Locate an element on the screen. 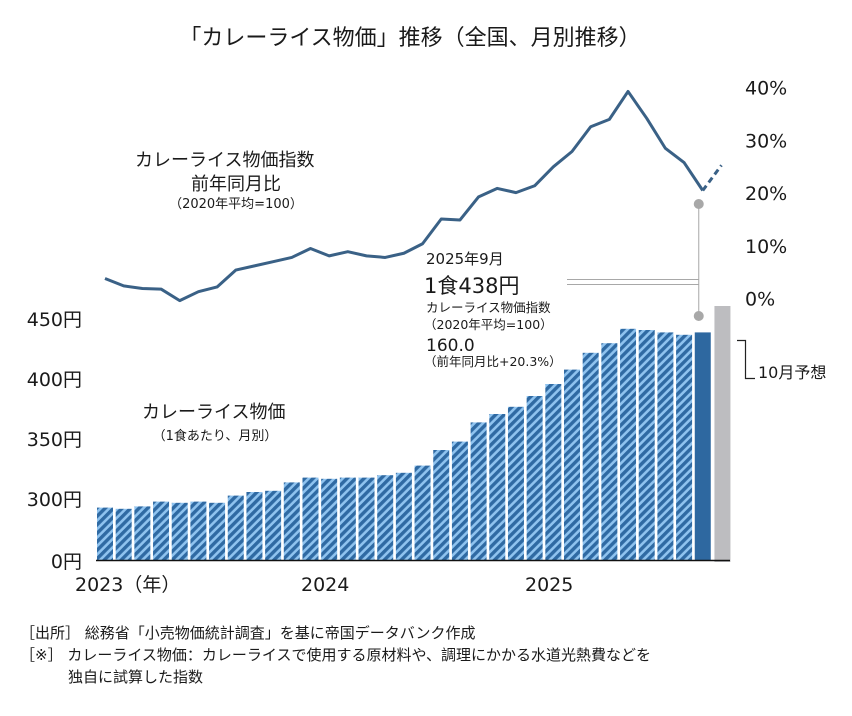  price-tick-label: 400円 is located at coordinates (54, 380).